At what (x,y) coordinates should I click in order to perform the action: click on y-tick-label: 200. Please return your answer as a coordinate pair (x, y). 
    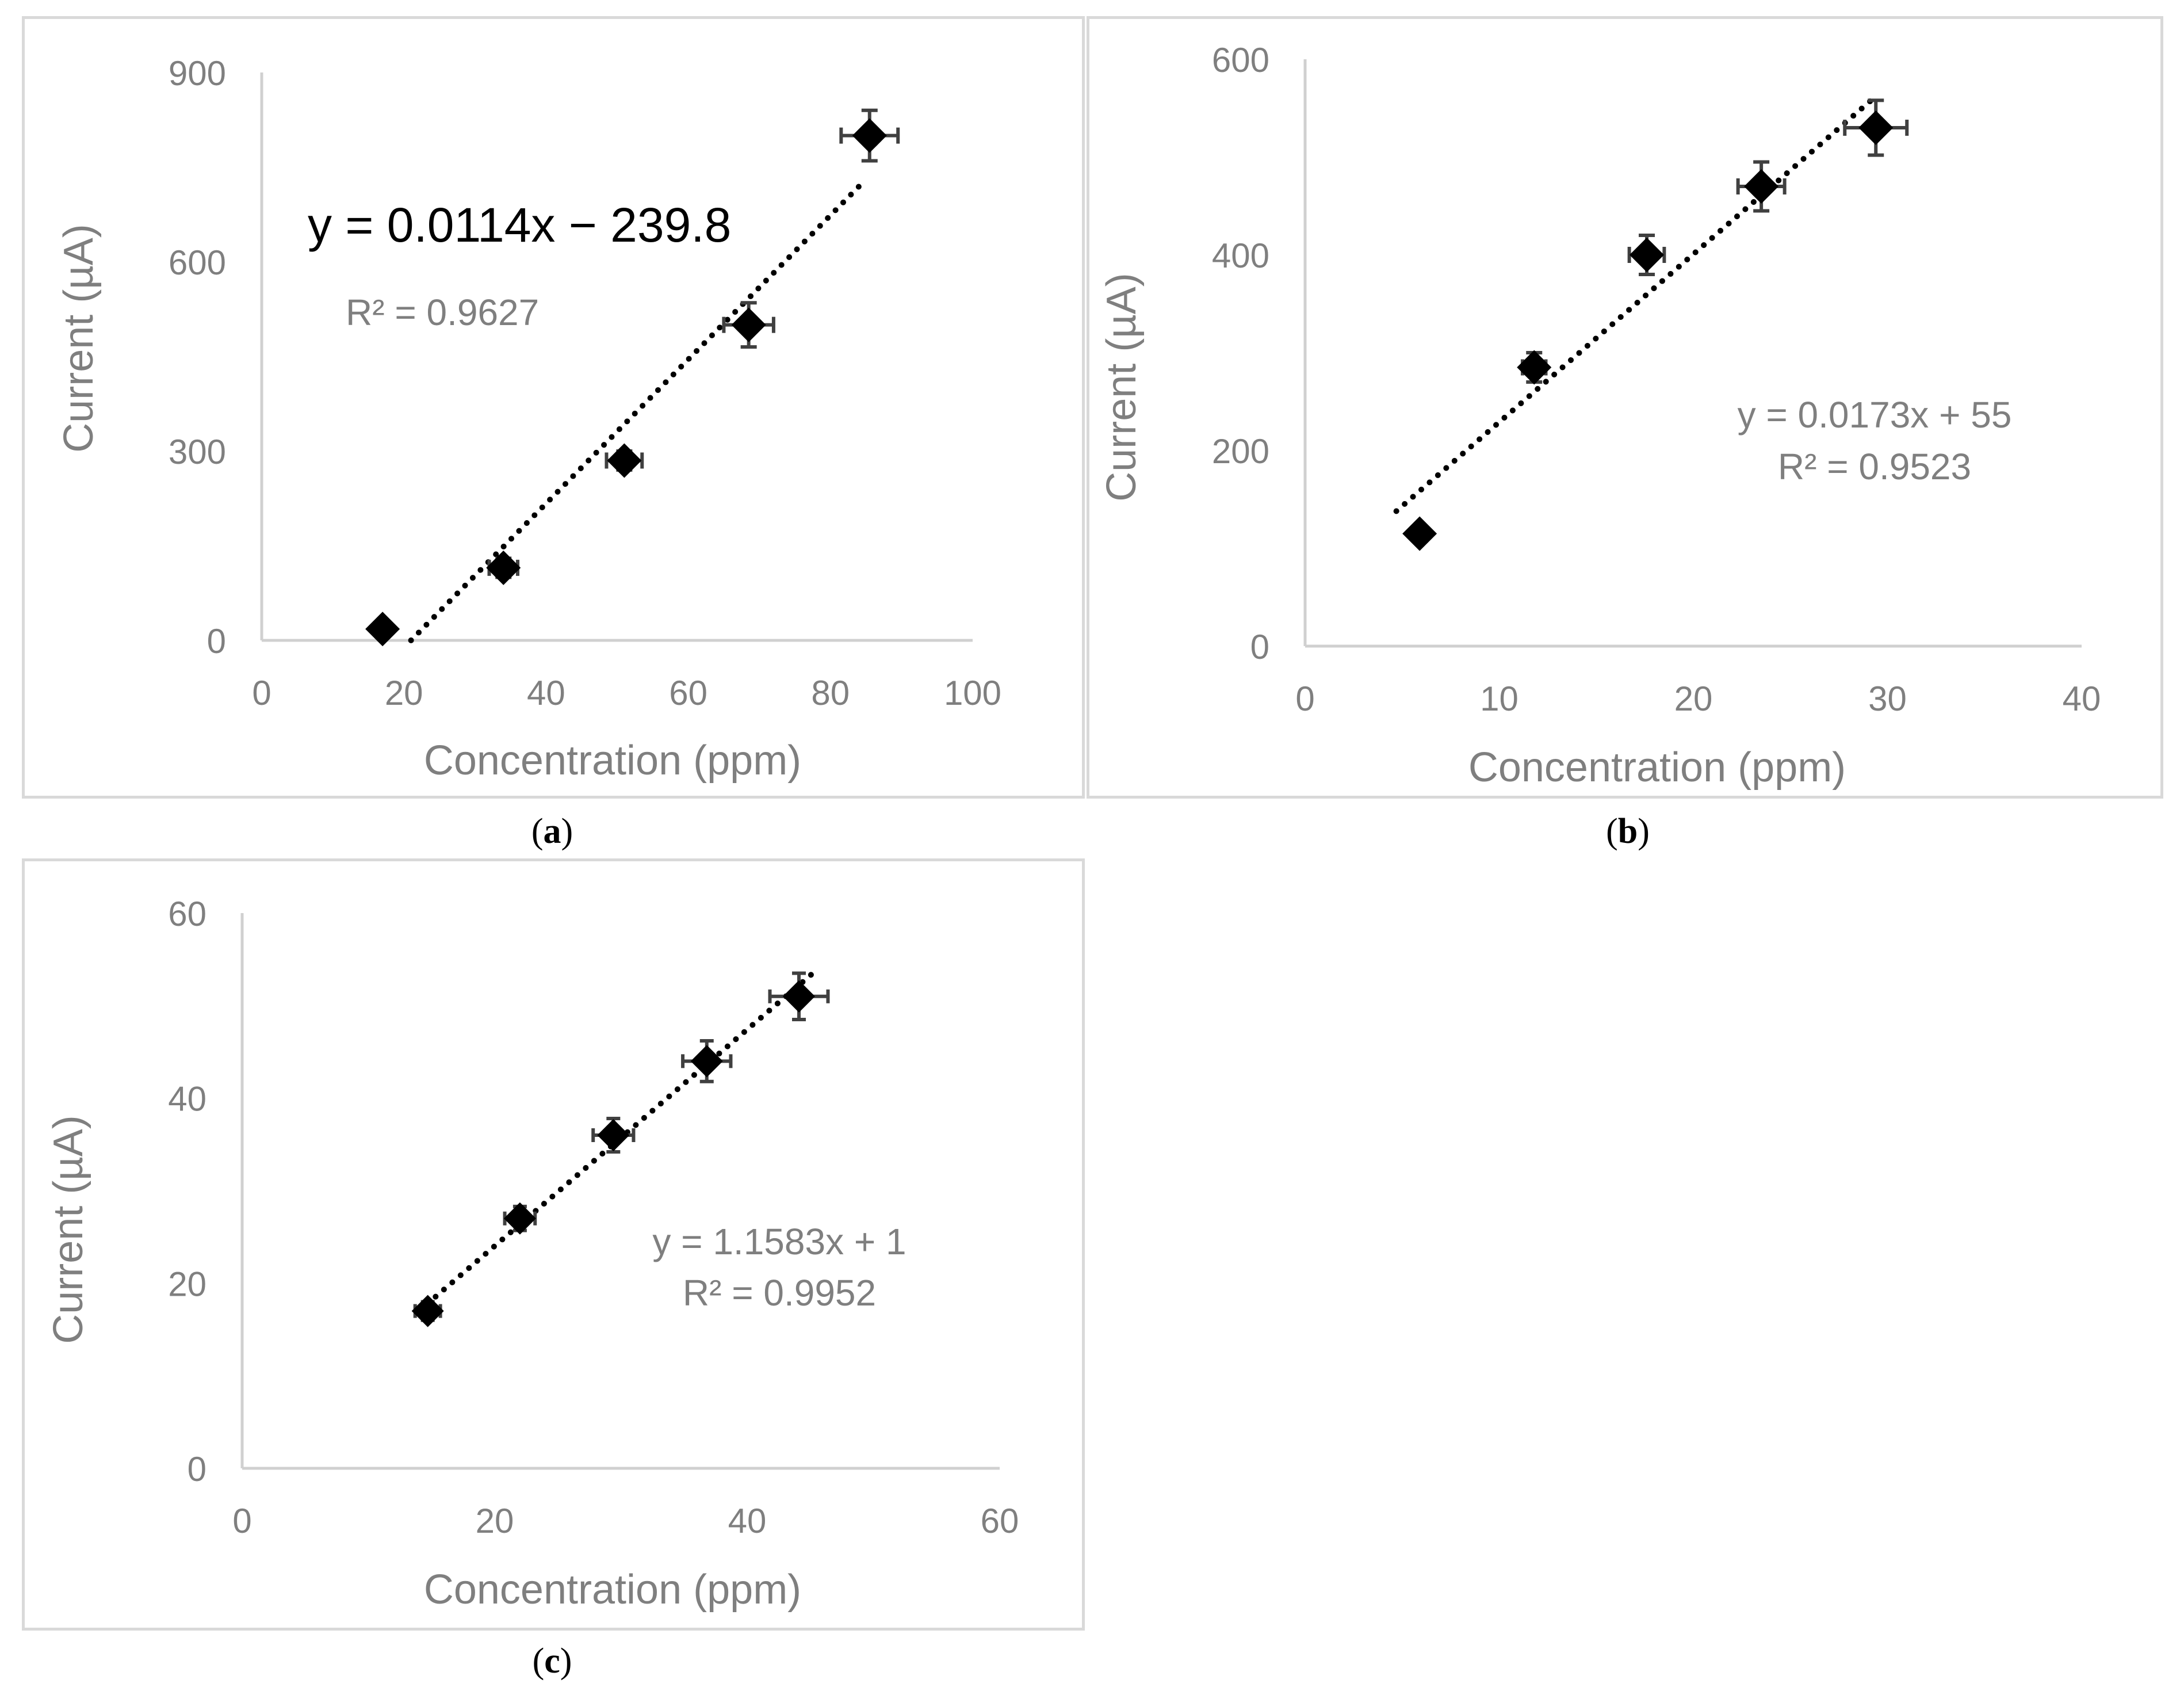
    Looking at the image, I should click on (1240, 451).